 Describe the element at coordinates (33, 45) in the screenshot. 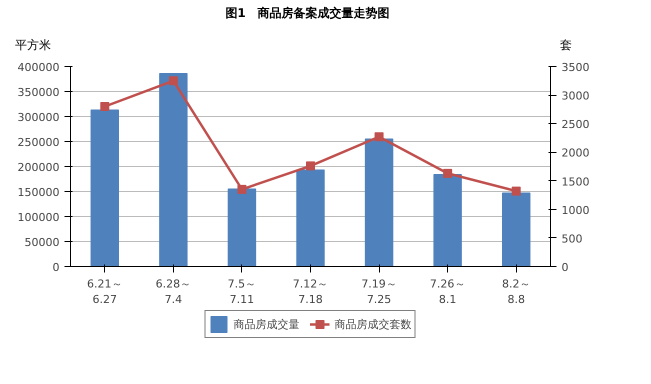

I see `y-axis-title: 平方米` at that location.